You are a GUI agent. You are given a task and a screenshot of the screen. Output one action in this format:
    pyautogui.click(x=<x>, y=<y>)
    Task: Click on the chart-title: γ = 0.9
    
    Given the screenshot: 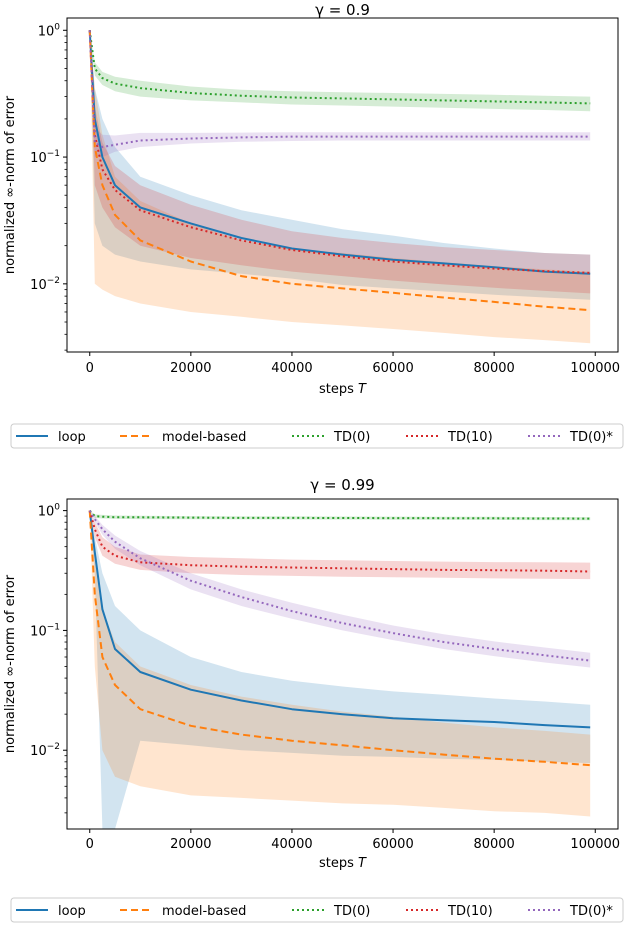 What is the action you would take?
    pyautogui.click(x=342, y=10)
    